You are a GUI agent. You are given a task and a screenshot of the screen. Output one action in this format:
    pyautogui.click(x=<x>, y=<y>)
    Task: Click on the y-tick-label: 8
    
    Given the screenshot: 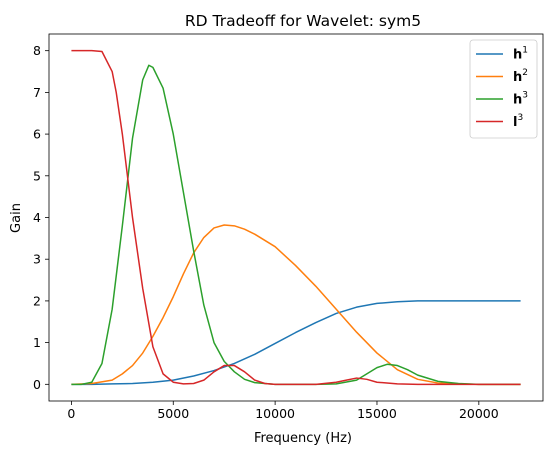 What is the action you would take?
    pyautogui.click(x=37, y=50)
    